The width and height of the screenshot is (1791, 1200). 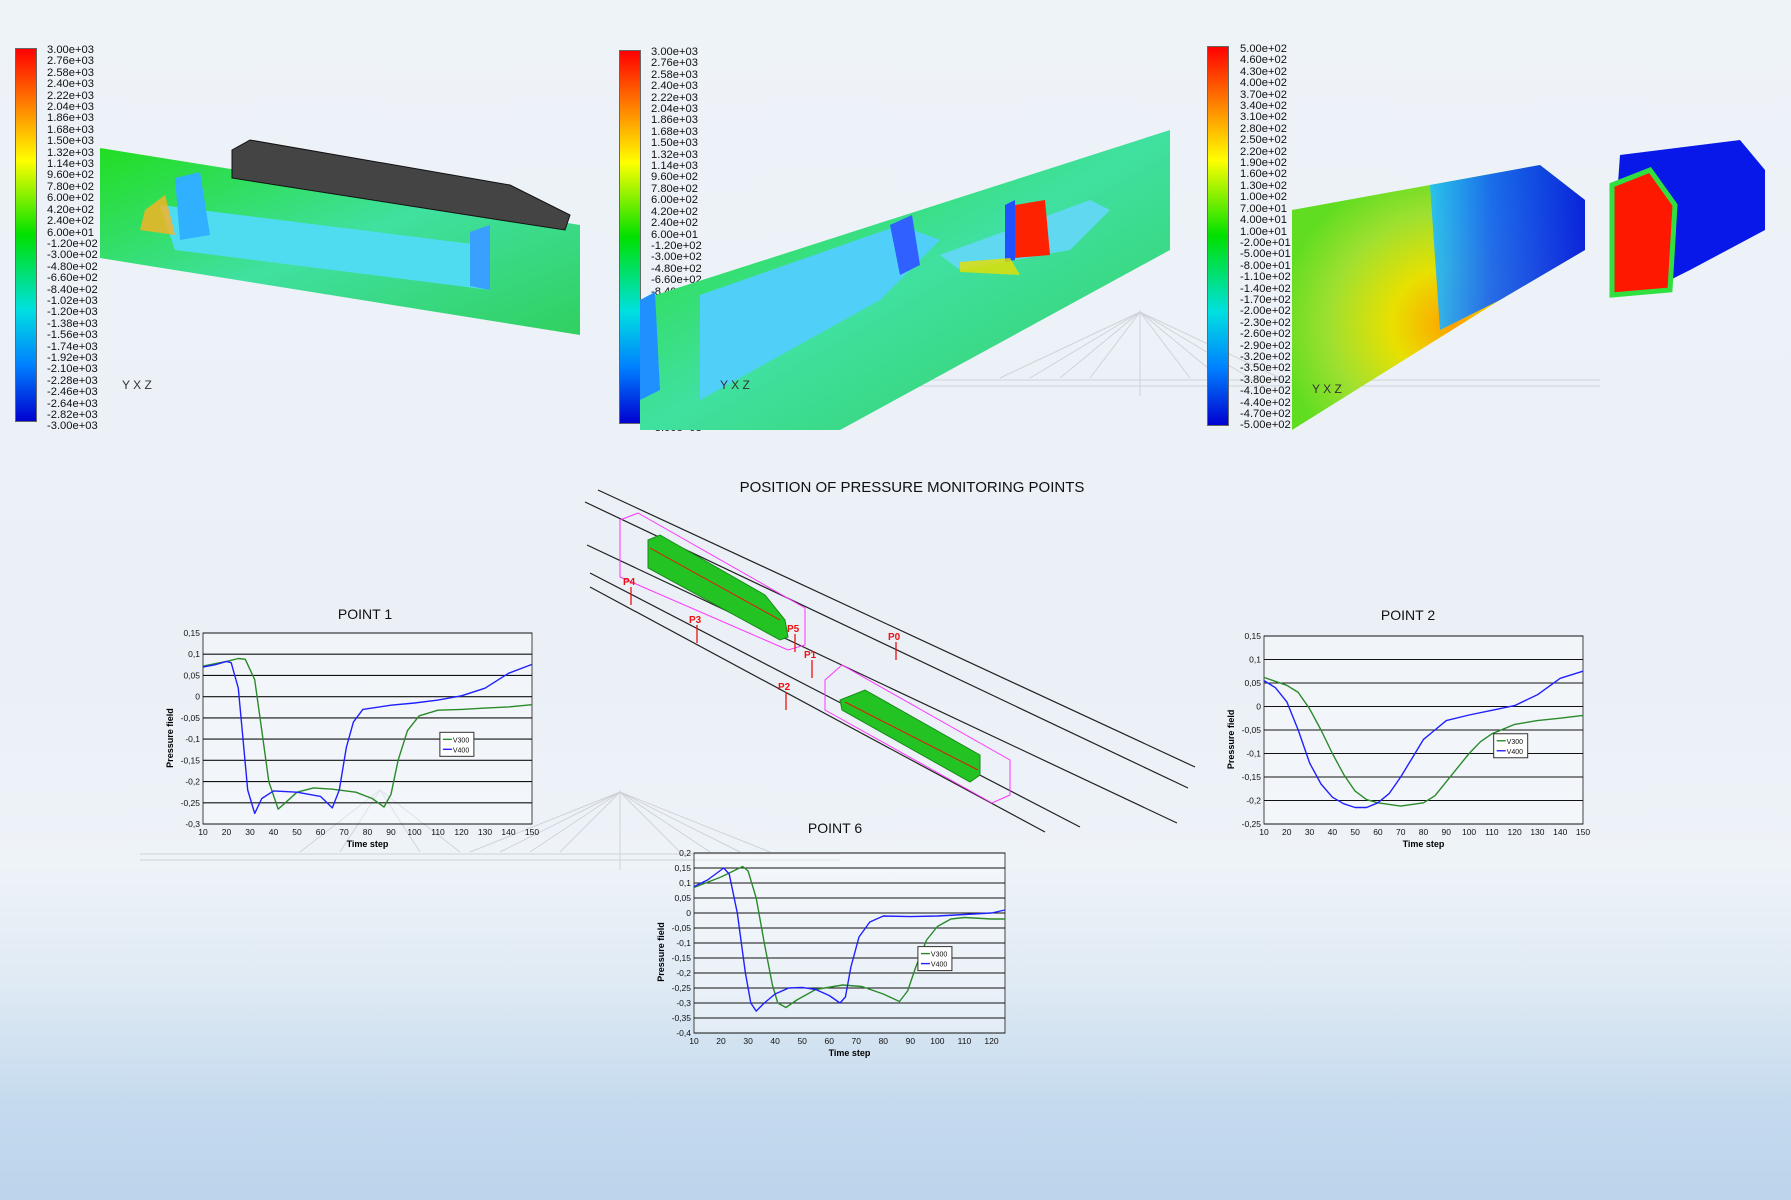 I want to click on colorbar-tick-label: -2.30e+02, so click(x=1265, y=322).